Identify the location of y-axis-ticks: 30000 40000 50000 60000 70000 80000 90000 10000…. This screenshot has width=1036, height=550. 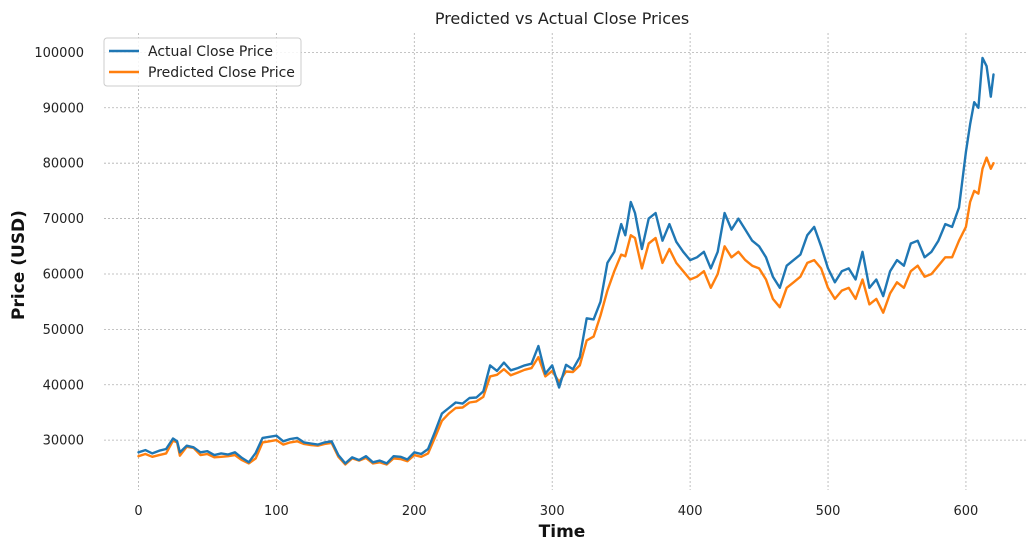
(59, 247).